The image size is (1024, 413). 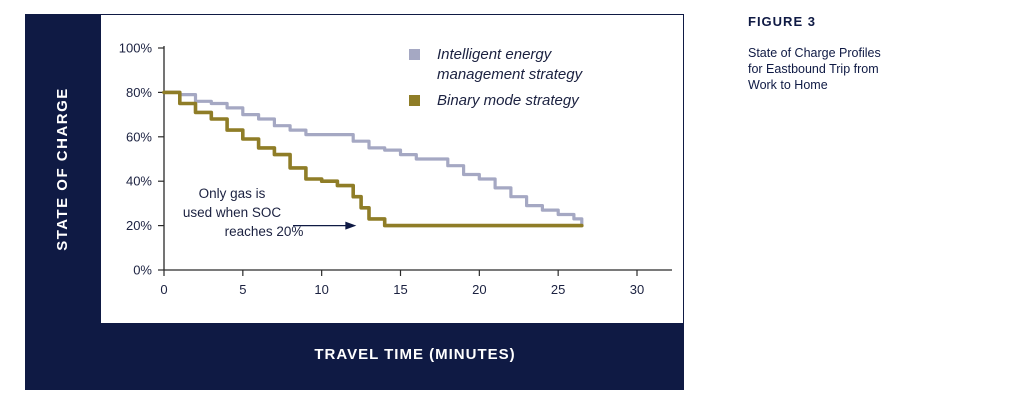 What do you see at coordinates (139, 92) in the screenshot?
I see `y-tick-label: 80%` at bounding box center [139, 92].